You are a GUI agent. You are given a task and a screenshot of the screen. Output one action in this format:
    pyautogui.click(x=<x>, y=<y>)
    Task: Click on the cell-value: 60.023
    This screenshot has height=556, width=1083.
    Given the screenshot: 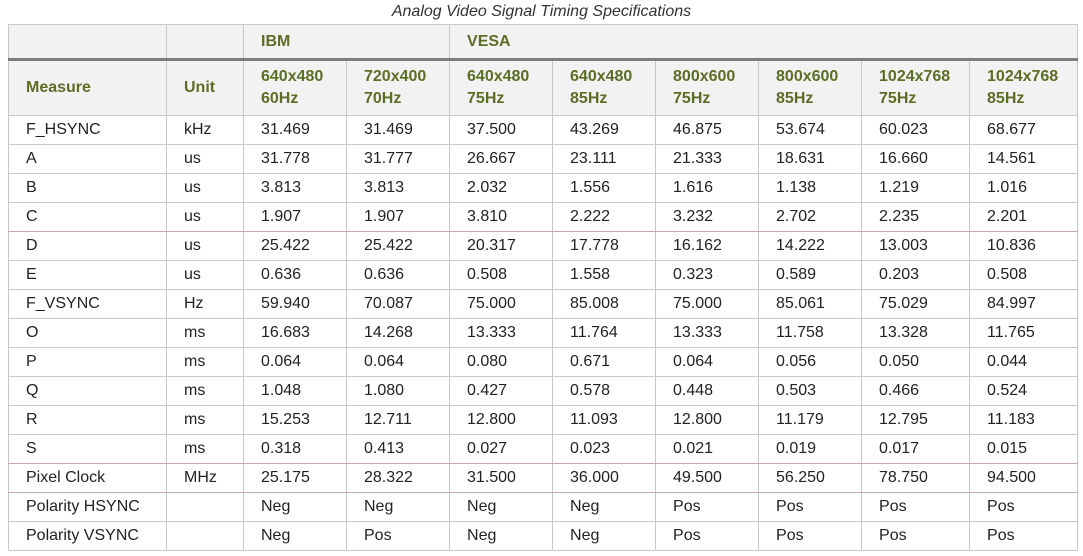 What is the action you would take?
    pyautogui.click(x=916, y=130)
    